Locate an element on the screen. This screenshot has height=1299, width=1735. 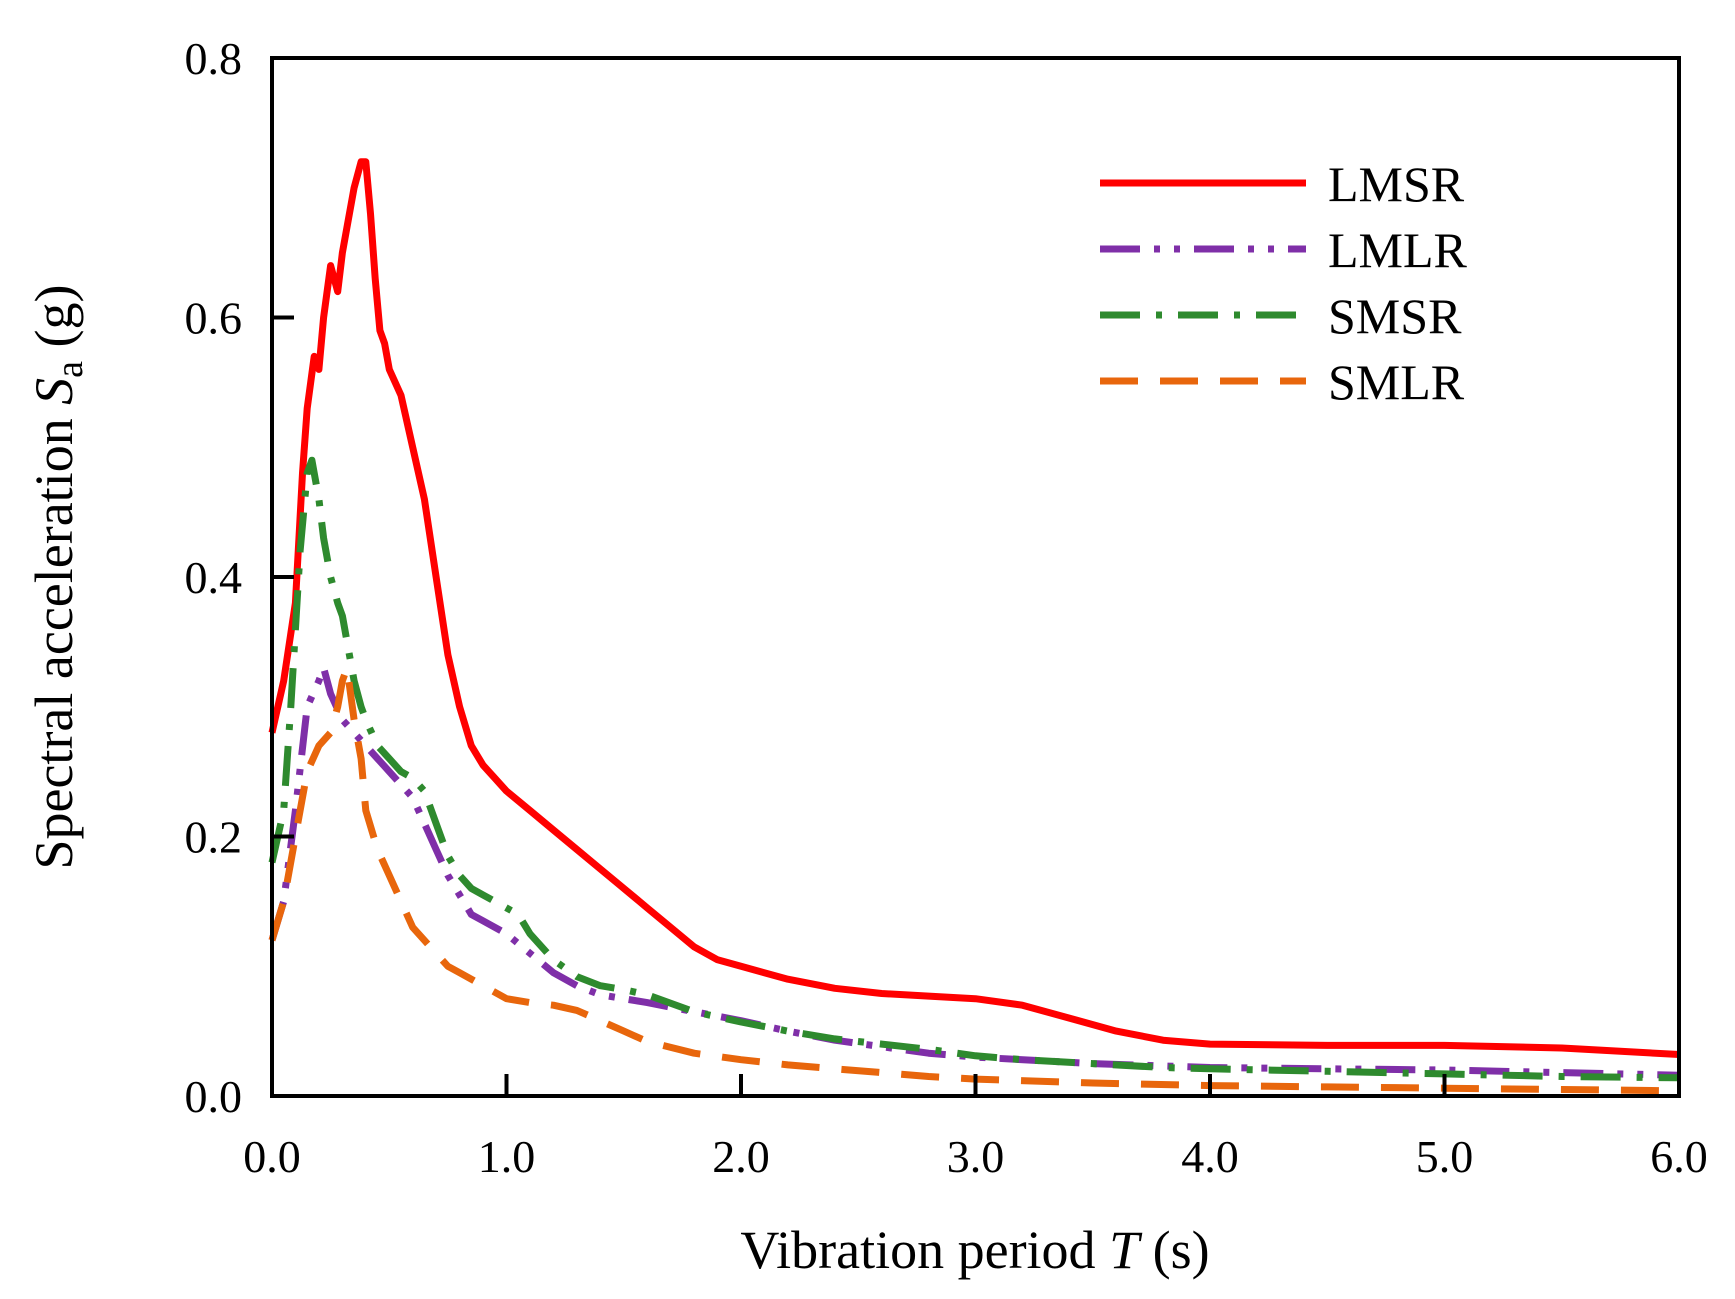
y-axis-ticks: 0.0 0.2 0.4 0.6 0.8 is located at coordinates (239, 577).